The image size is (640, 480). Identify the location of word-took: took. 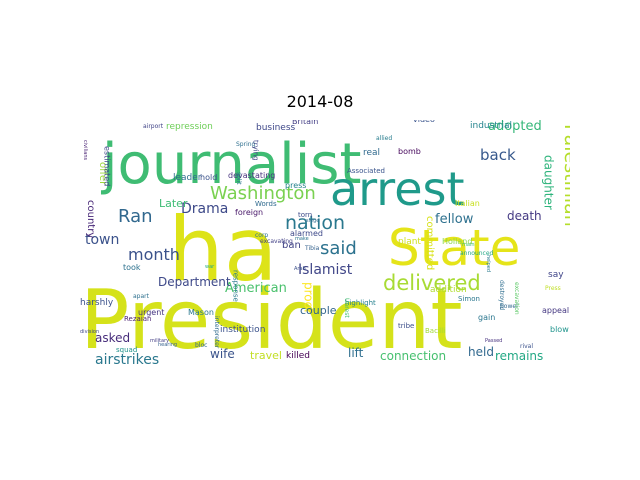
(132, 267).